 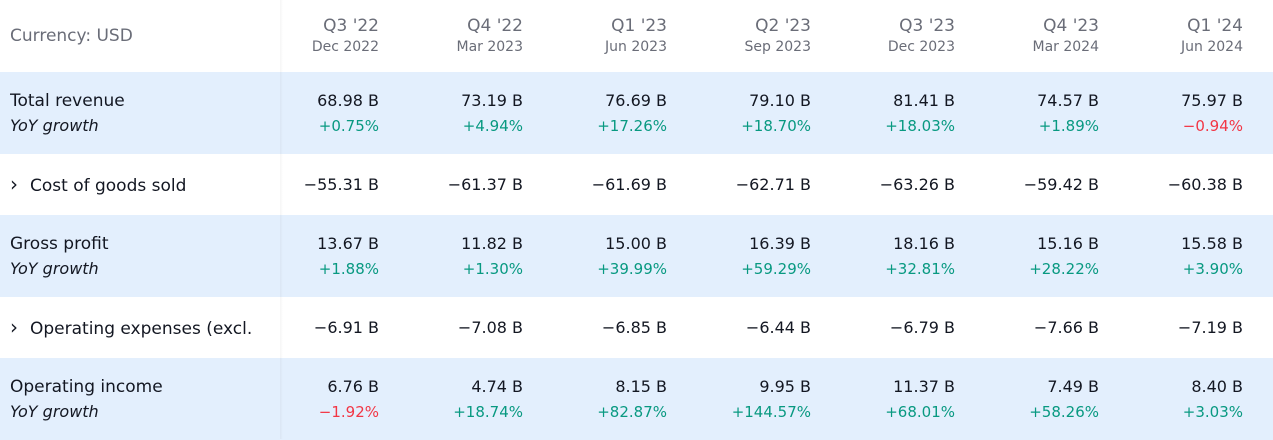 I want to click on value: −7.08 B, so click(x=490, y=327).